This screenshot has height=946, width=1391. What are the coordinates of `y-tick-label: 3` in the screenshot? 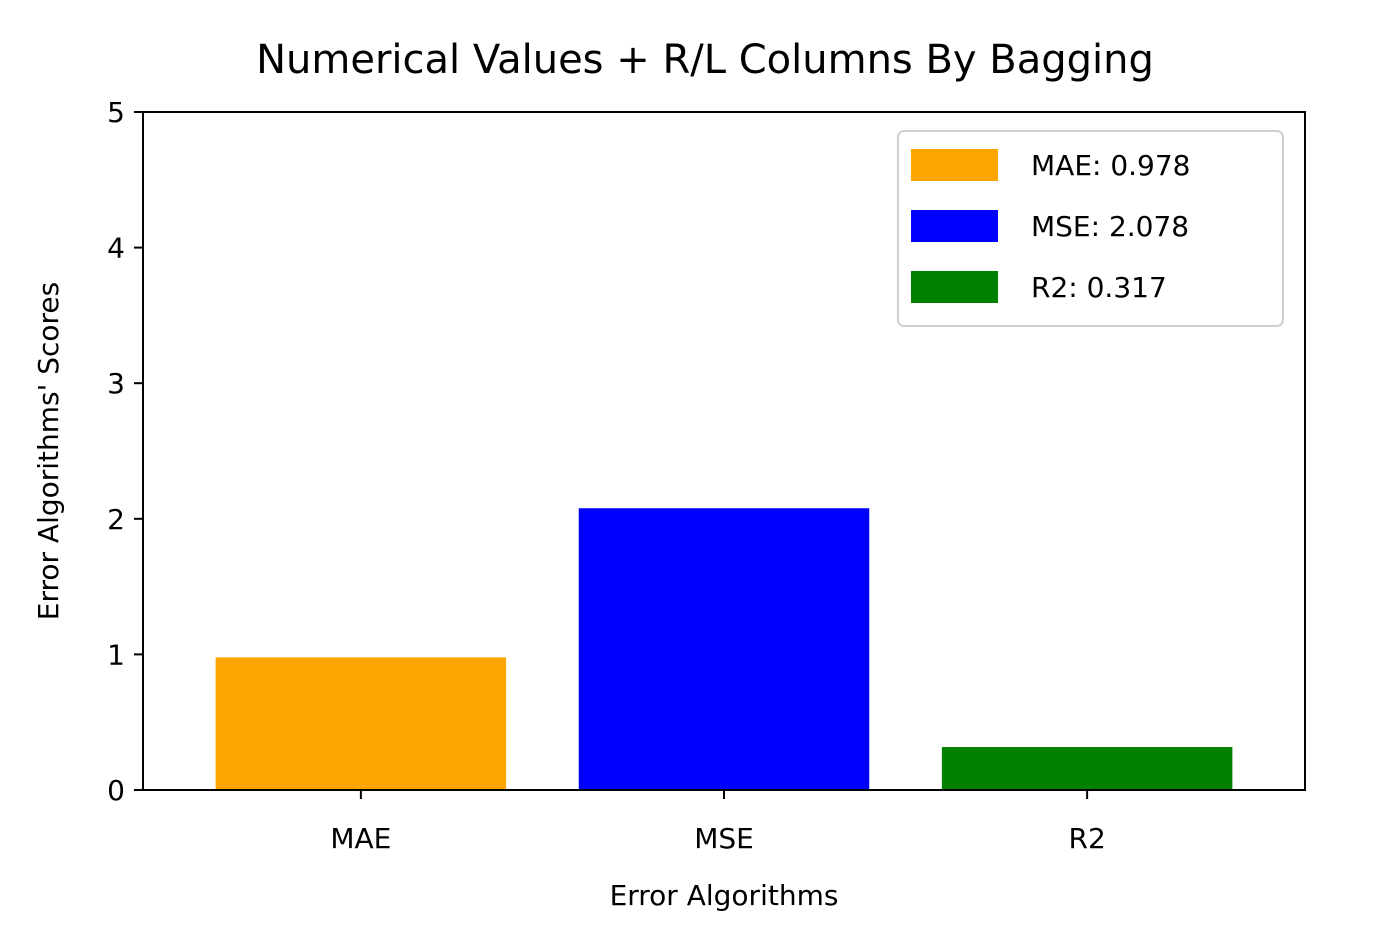 It's located at (116, 383).